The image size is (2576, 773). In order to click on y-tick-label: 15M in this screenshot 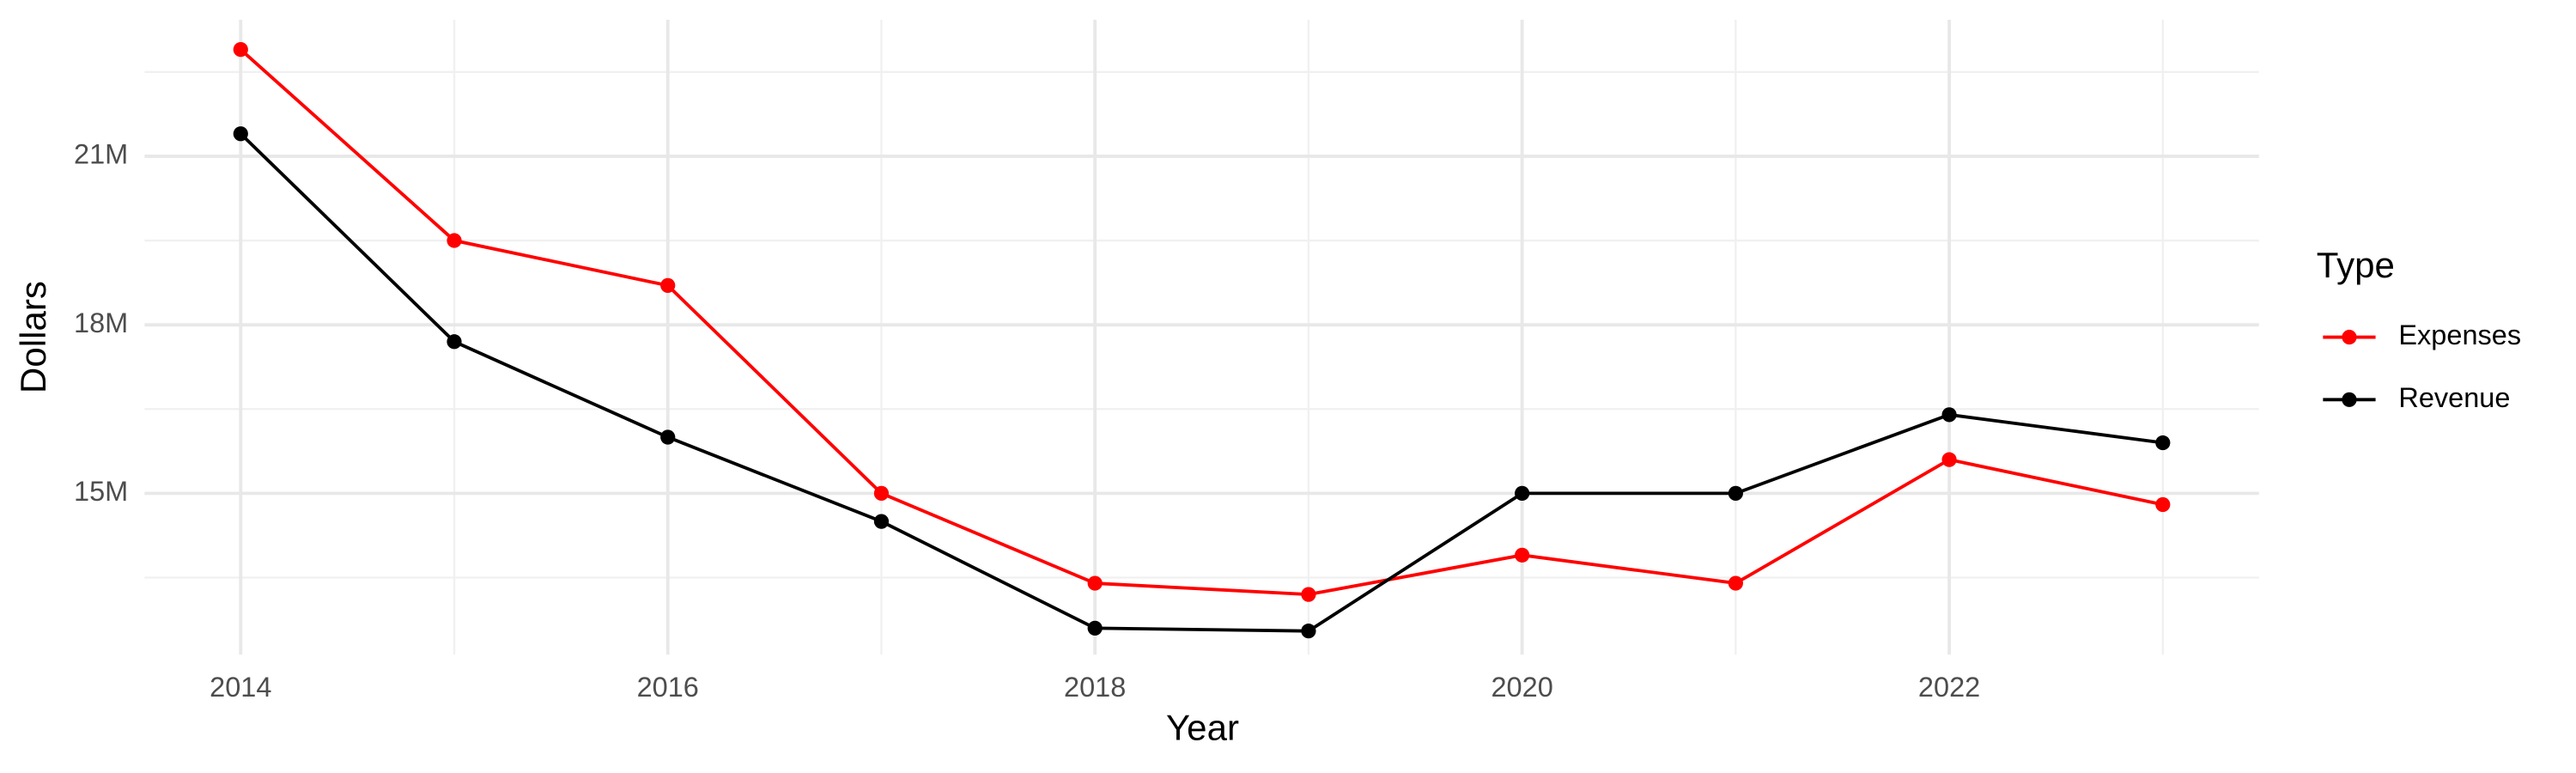, I will do `click(101, 491)`.